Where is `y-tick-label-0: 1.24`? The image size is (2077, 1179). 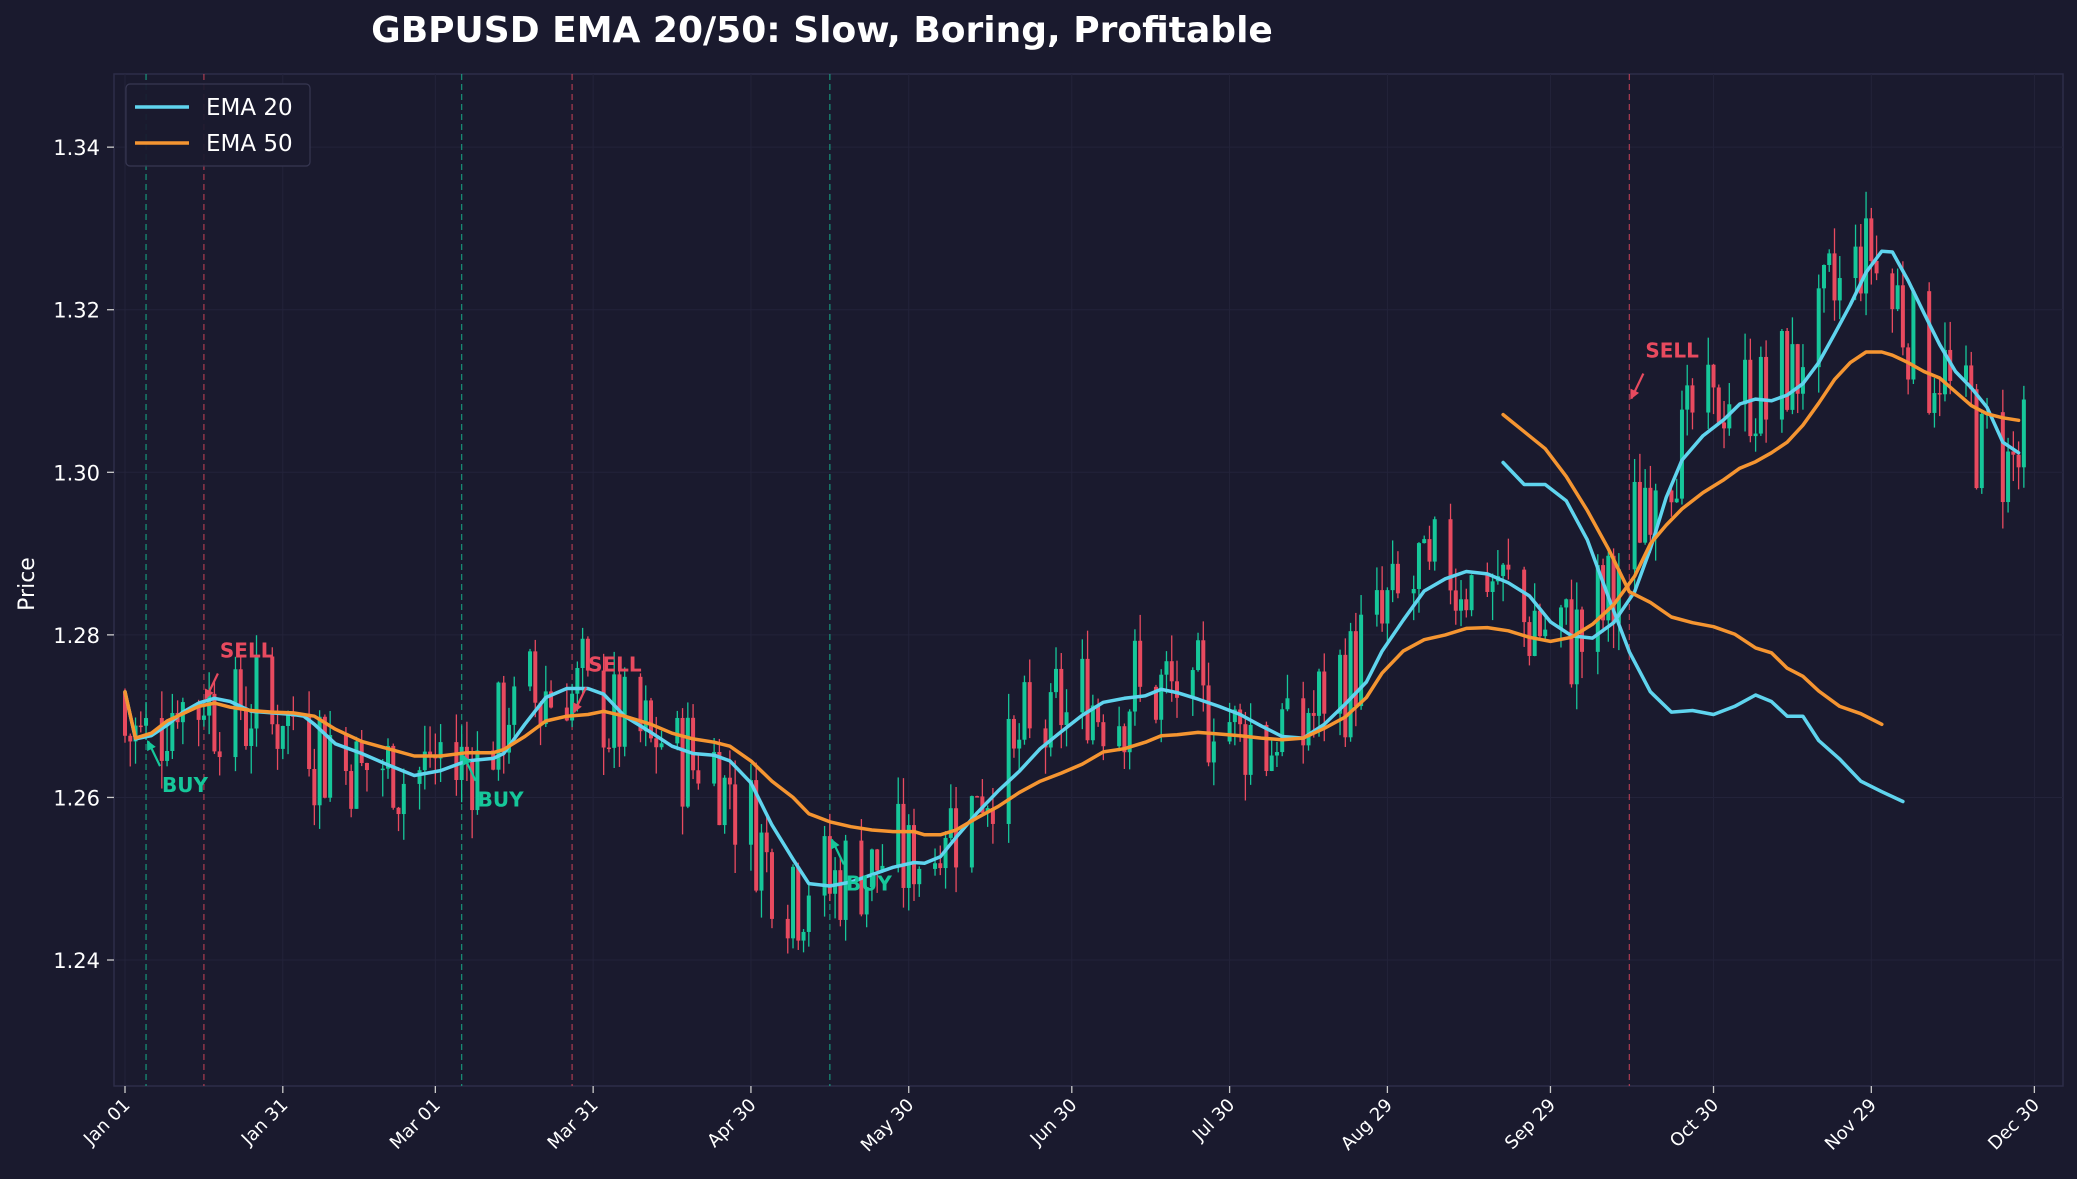
y-tick-label-0: 1.24 is located at coordinates (76, 961).